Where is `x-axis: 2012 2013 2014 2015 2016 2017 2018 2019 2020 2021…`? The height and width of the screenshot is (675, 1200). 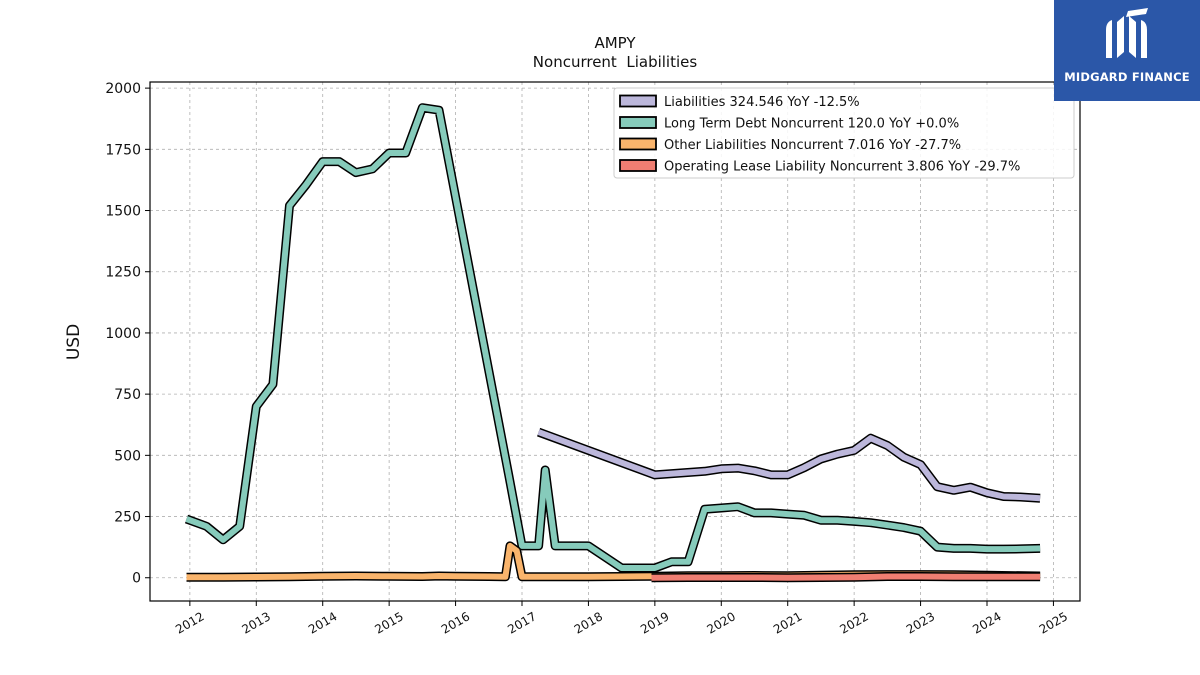
x-axis: 2012 2013 2014 2015 2016 2017 2018 2019 2020 2021… is located at coordinates (621, 619).